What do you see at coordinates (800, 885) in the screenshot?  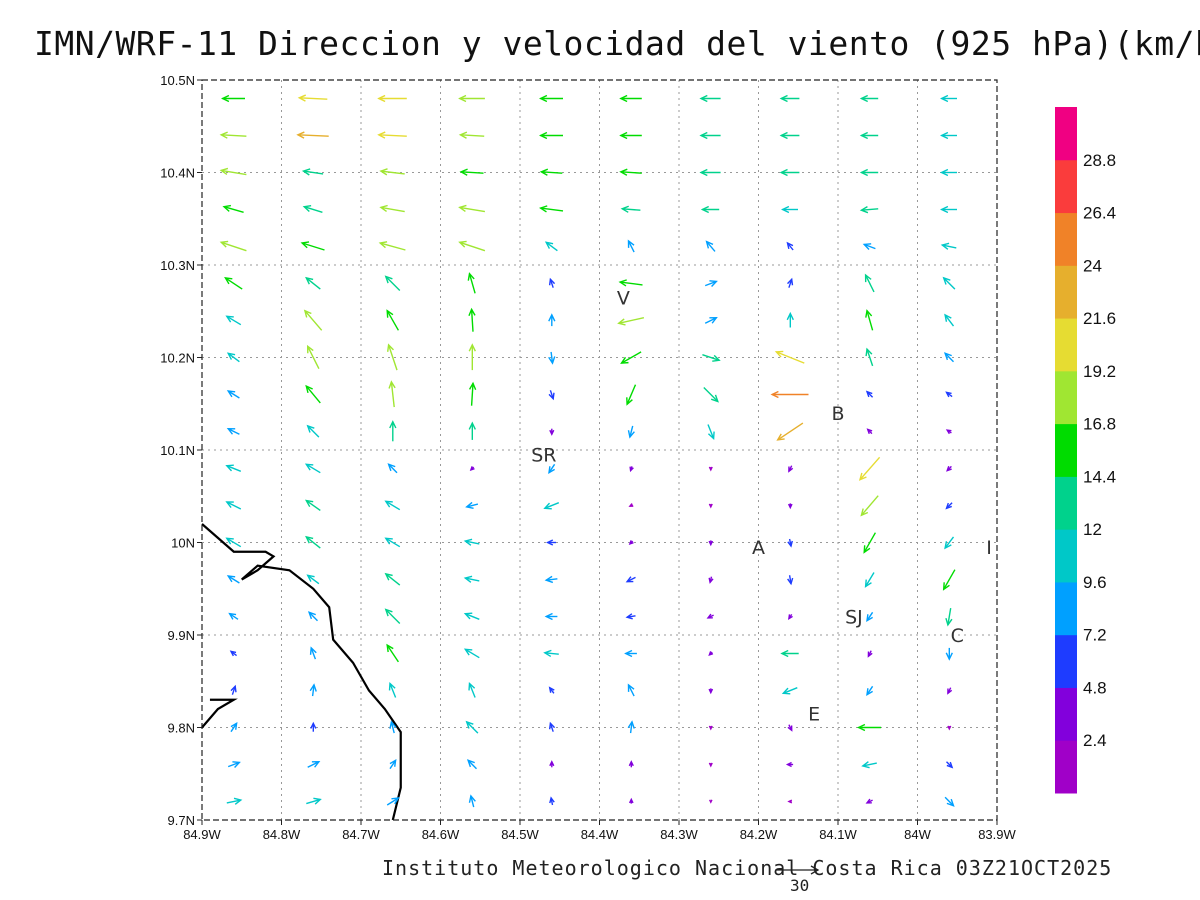 I see `scale-arrow-label: 30` at bounding box center [800, 885].